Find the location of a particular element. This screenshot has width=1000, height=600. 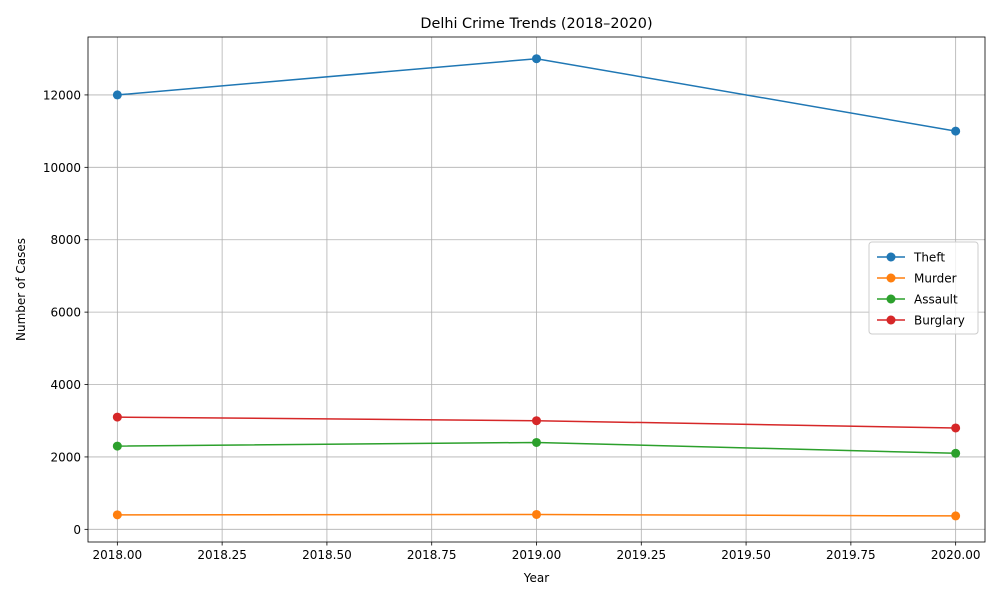

y-tick-label: 10000 is located at coordinates (62, 168).